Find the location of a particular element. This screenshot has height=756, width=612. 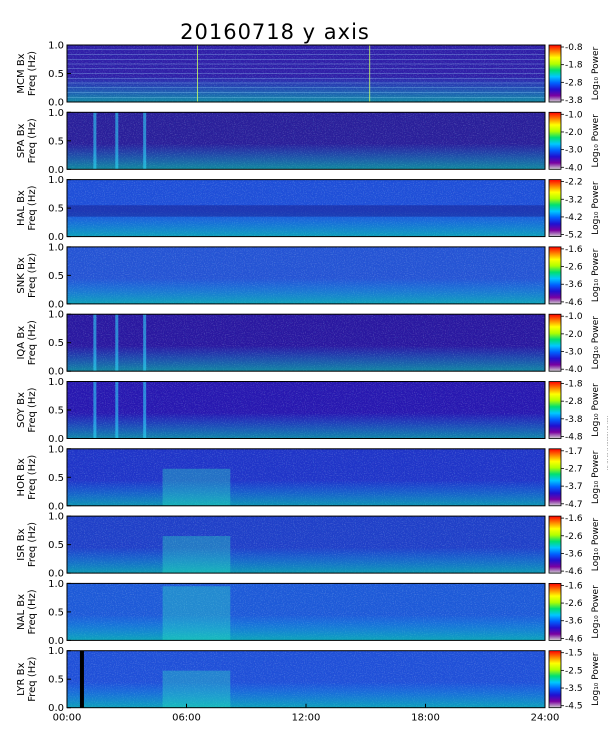

y-axis-station-label: NAL Bx is located at coordinates (21, 612).